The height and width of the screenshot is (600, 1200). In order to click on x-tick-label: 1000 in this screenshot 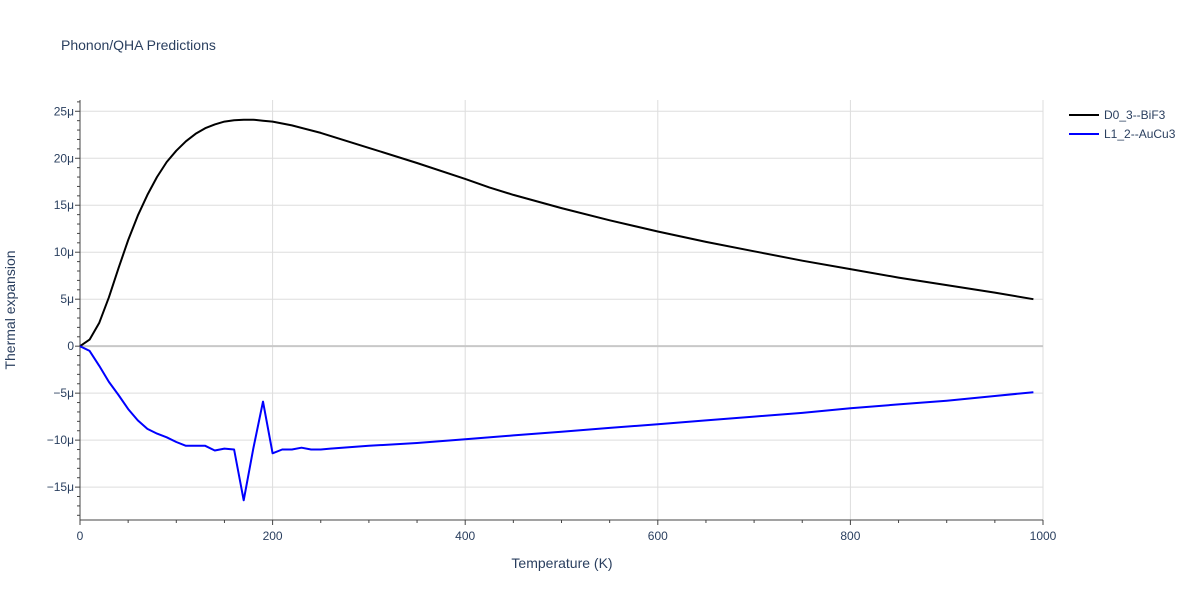, I will do `click(1043, 536)`.